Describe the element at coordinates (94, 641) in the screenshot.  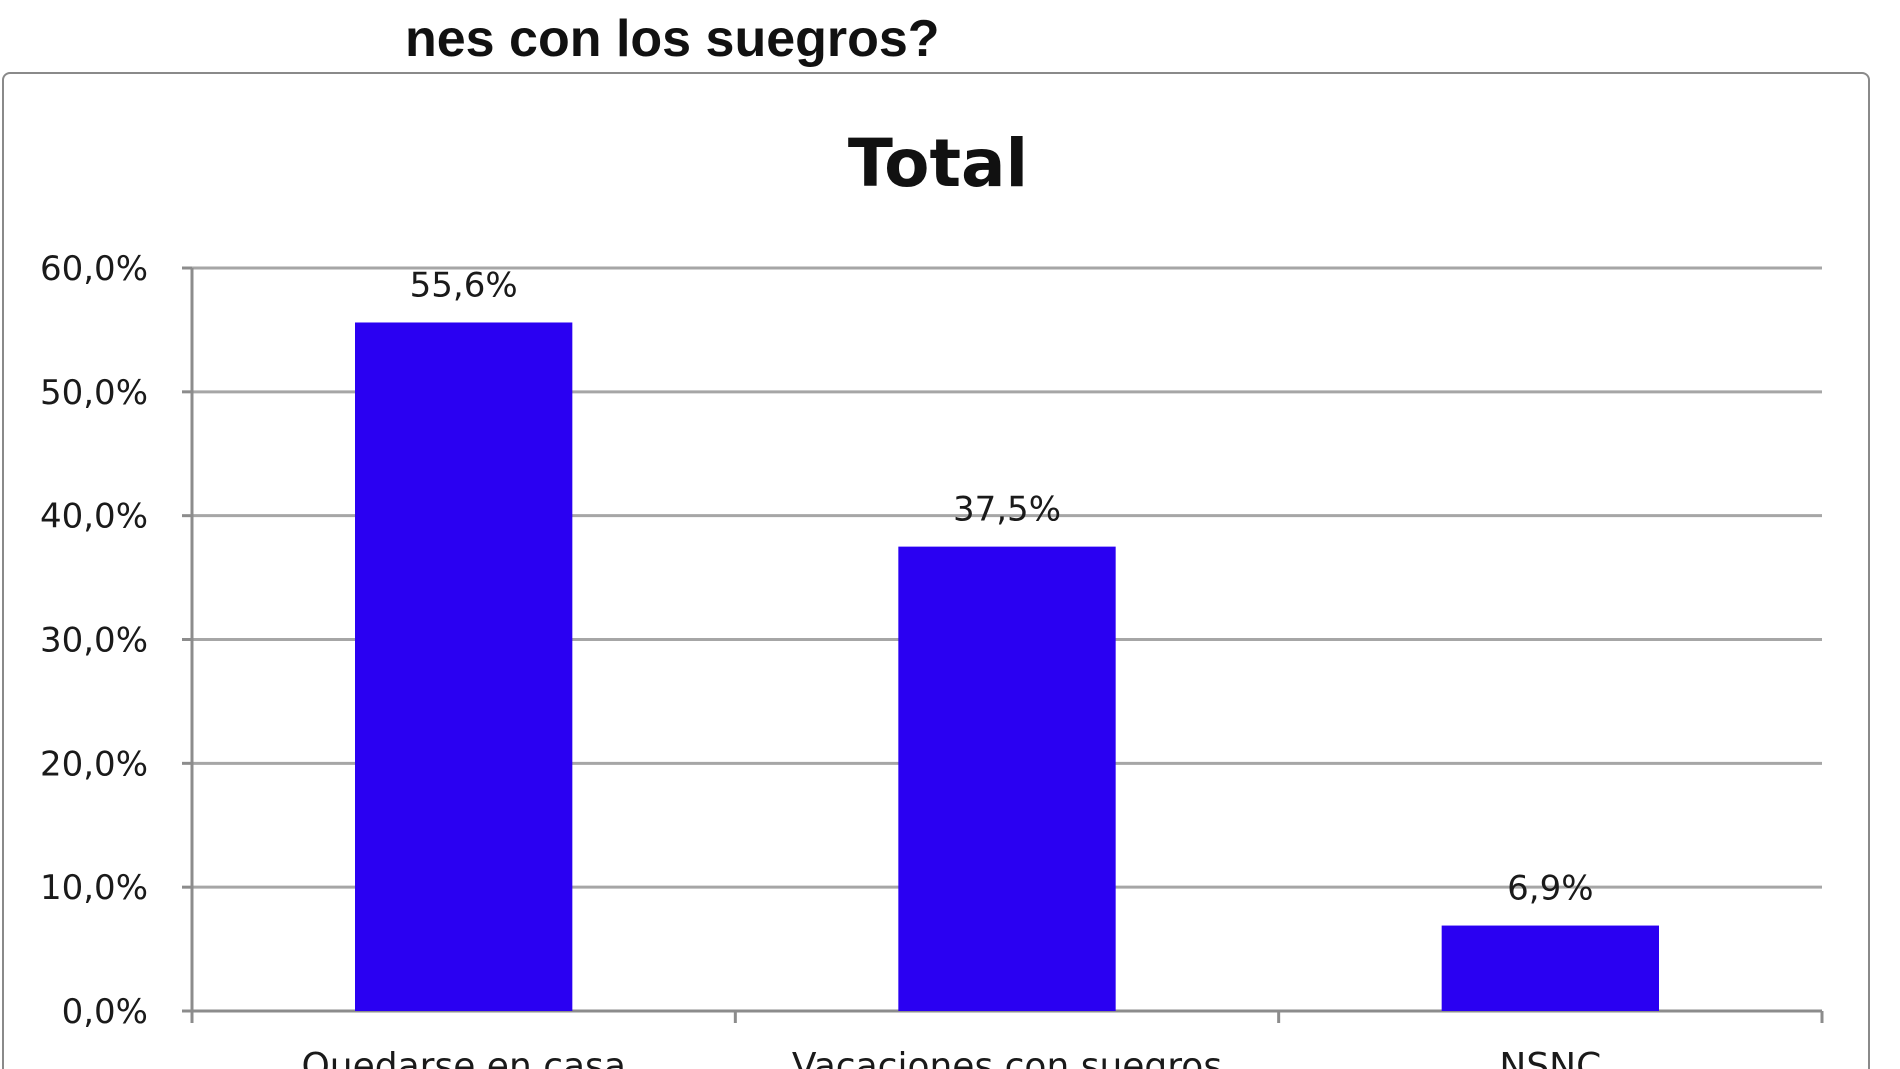
I see `y-tick-label: 30,0%` at that location.